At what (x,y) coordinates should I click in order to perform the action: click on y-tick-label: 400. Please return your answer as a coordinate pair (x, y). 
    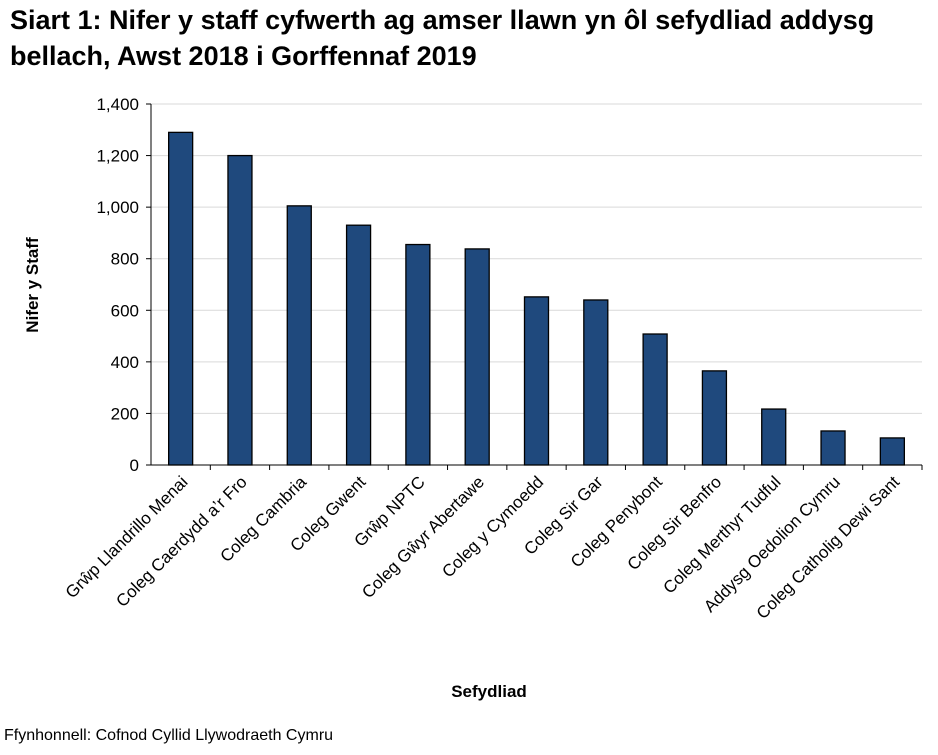
    Looking at the image, I should click on (125, 362).